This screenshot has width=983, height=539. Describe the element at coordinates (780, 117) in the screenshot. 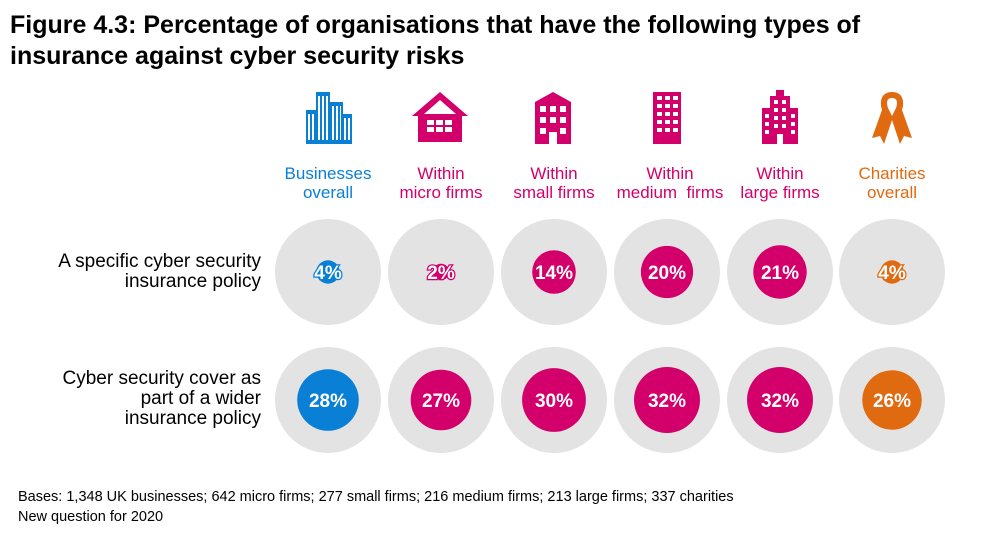

I see `large-building-icon` at that location.